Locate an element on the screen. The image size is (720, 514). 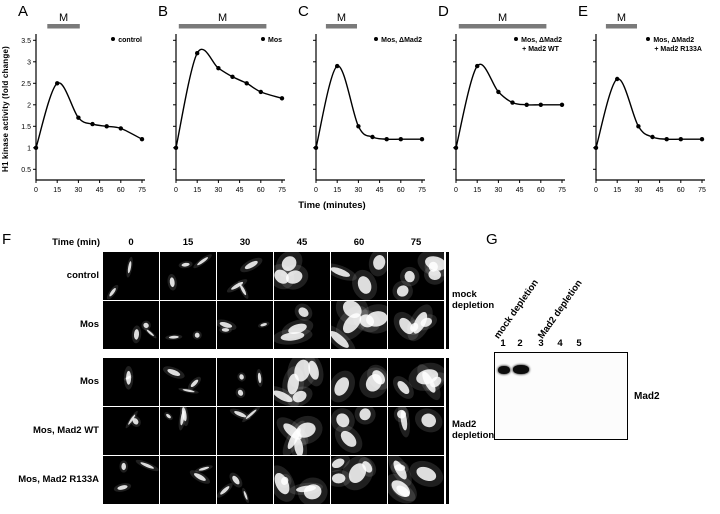
chart-legend: Mos, ΔMad2 + Mad2 WT is located at coordinates (538, 45).